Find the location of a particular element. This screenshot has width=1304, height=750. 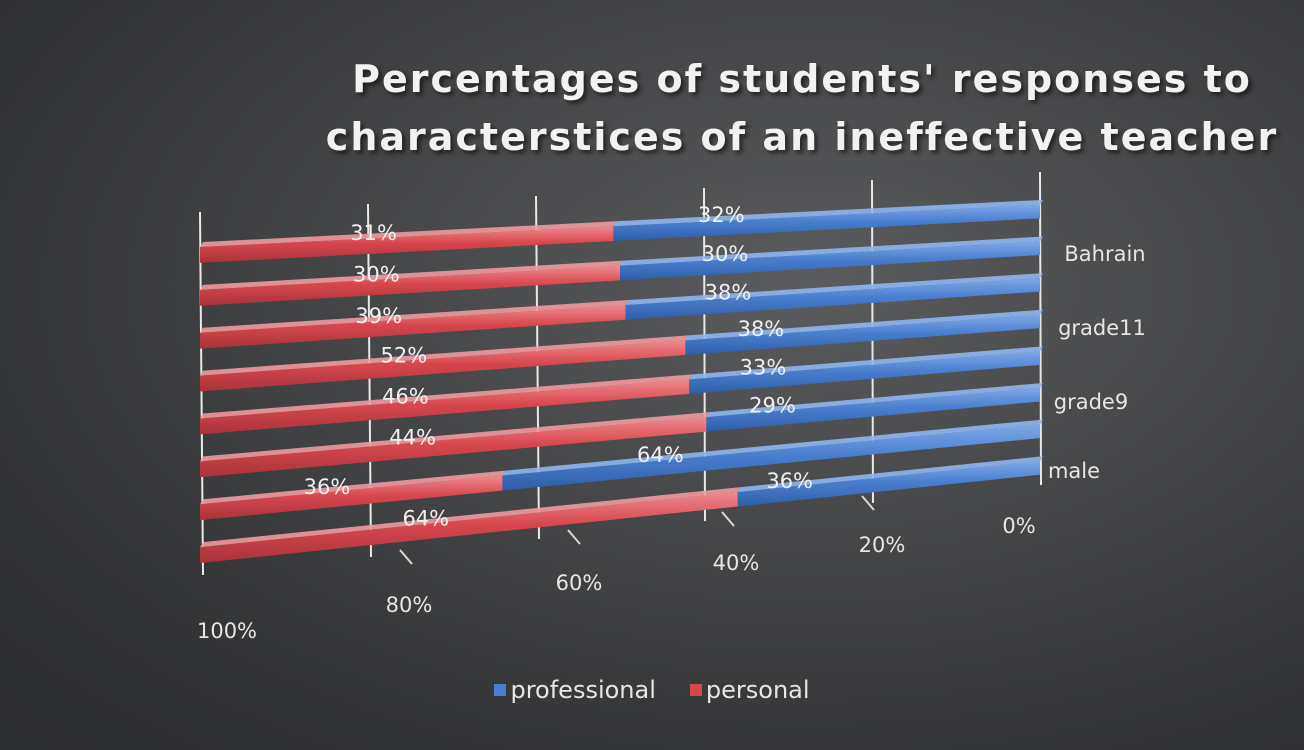

chart-title-line-1: Percentages of students' responses to is located at coordinates (802, 79).